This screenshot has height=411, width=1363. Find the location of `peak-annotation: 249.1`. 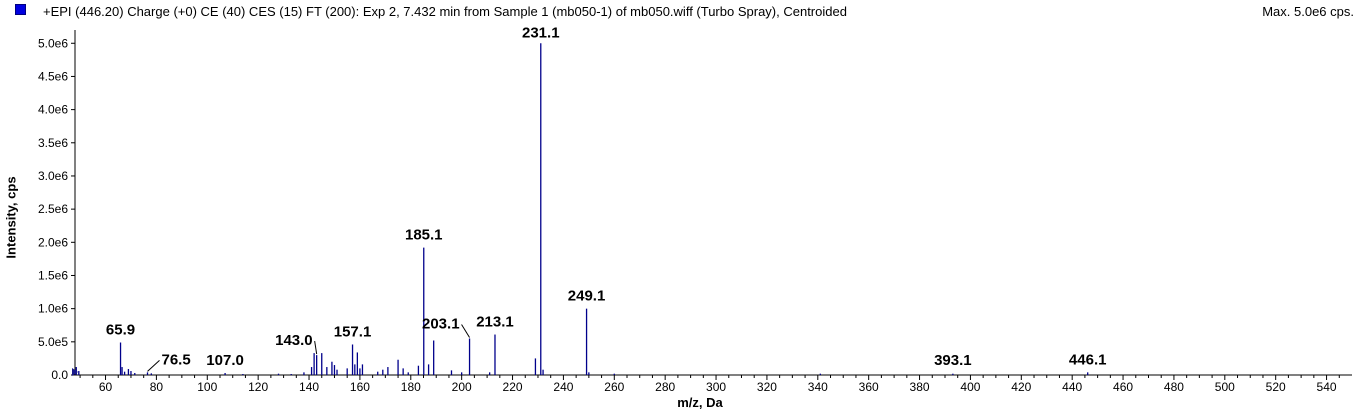

peak-annotation: 249.1 is located at coordinates (587, 296).